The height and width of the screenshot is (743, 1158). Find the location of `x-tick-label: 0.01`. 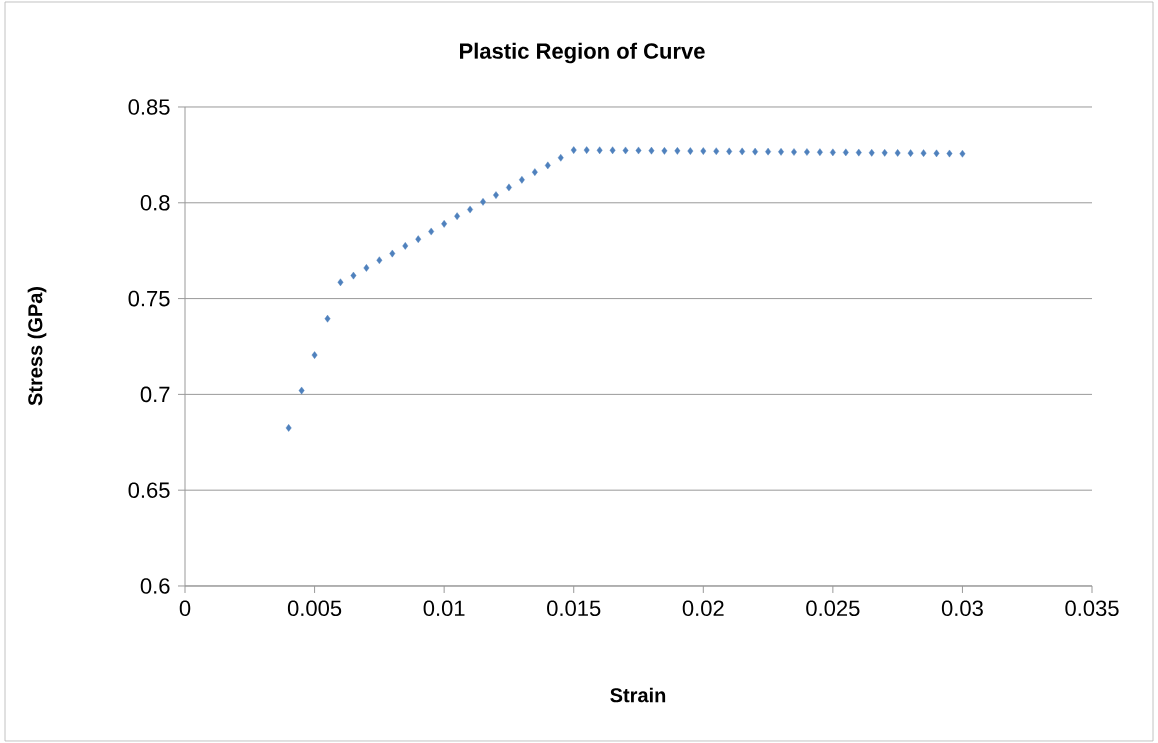

x-tick-label: 0.01 is located at coordinates (444, 608).